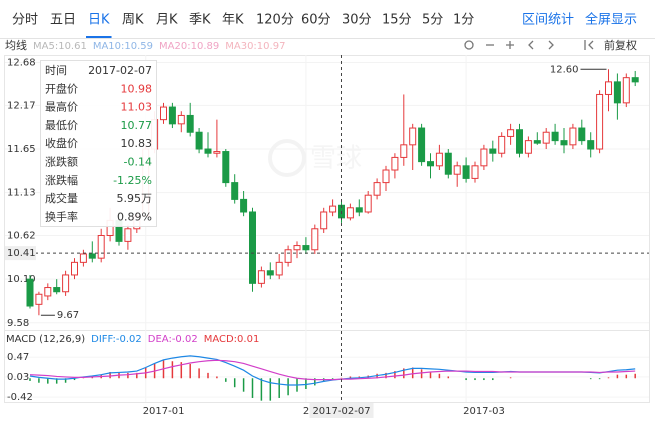 This screenshot has width=655, height=441. What do you see at coordinates (287, 158) in the screenshot?
I see `watermark-logo` at bounding box center [287, 158].